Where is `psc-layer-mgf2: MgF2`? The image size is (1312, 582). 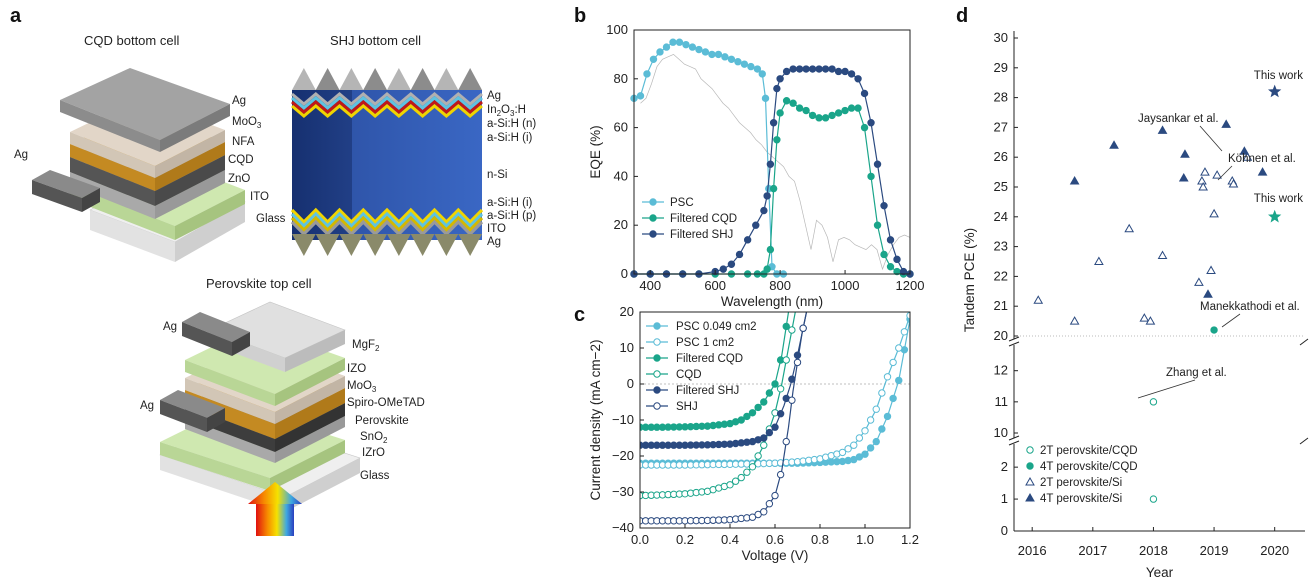
psc-layer-mgf2: MgF2 is located at coordinates (366, 346).